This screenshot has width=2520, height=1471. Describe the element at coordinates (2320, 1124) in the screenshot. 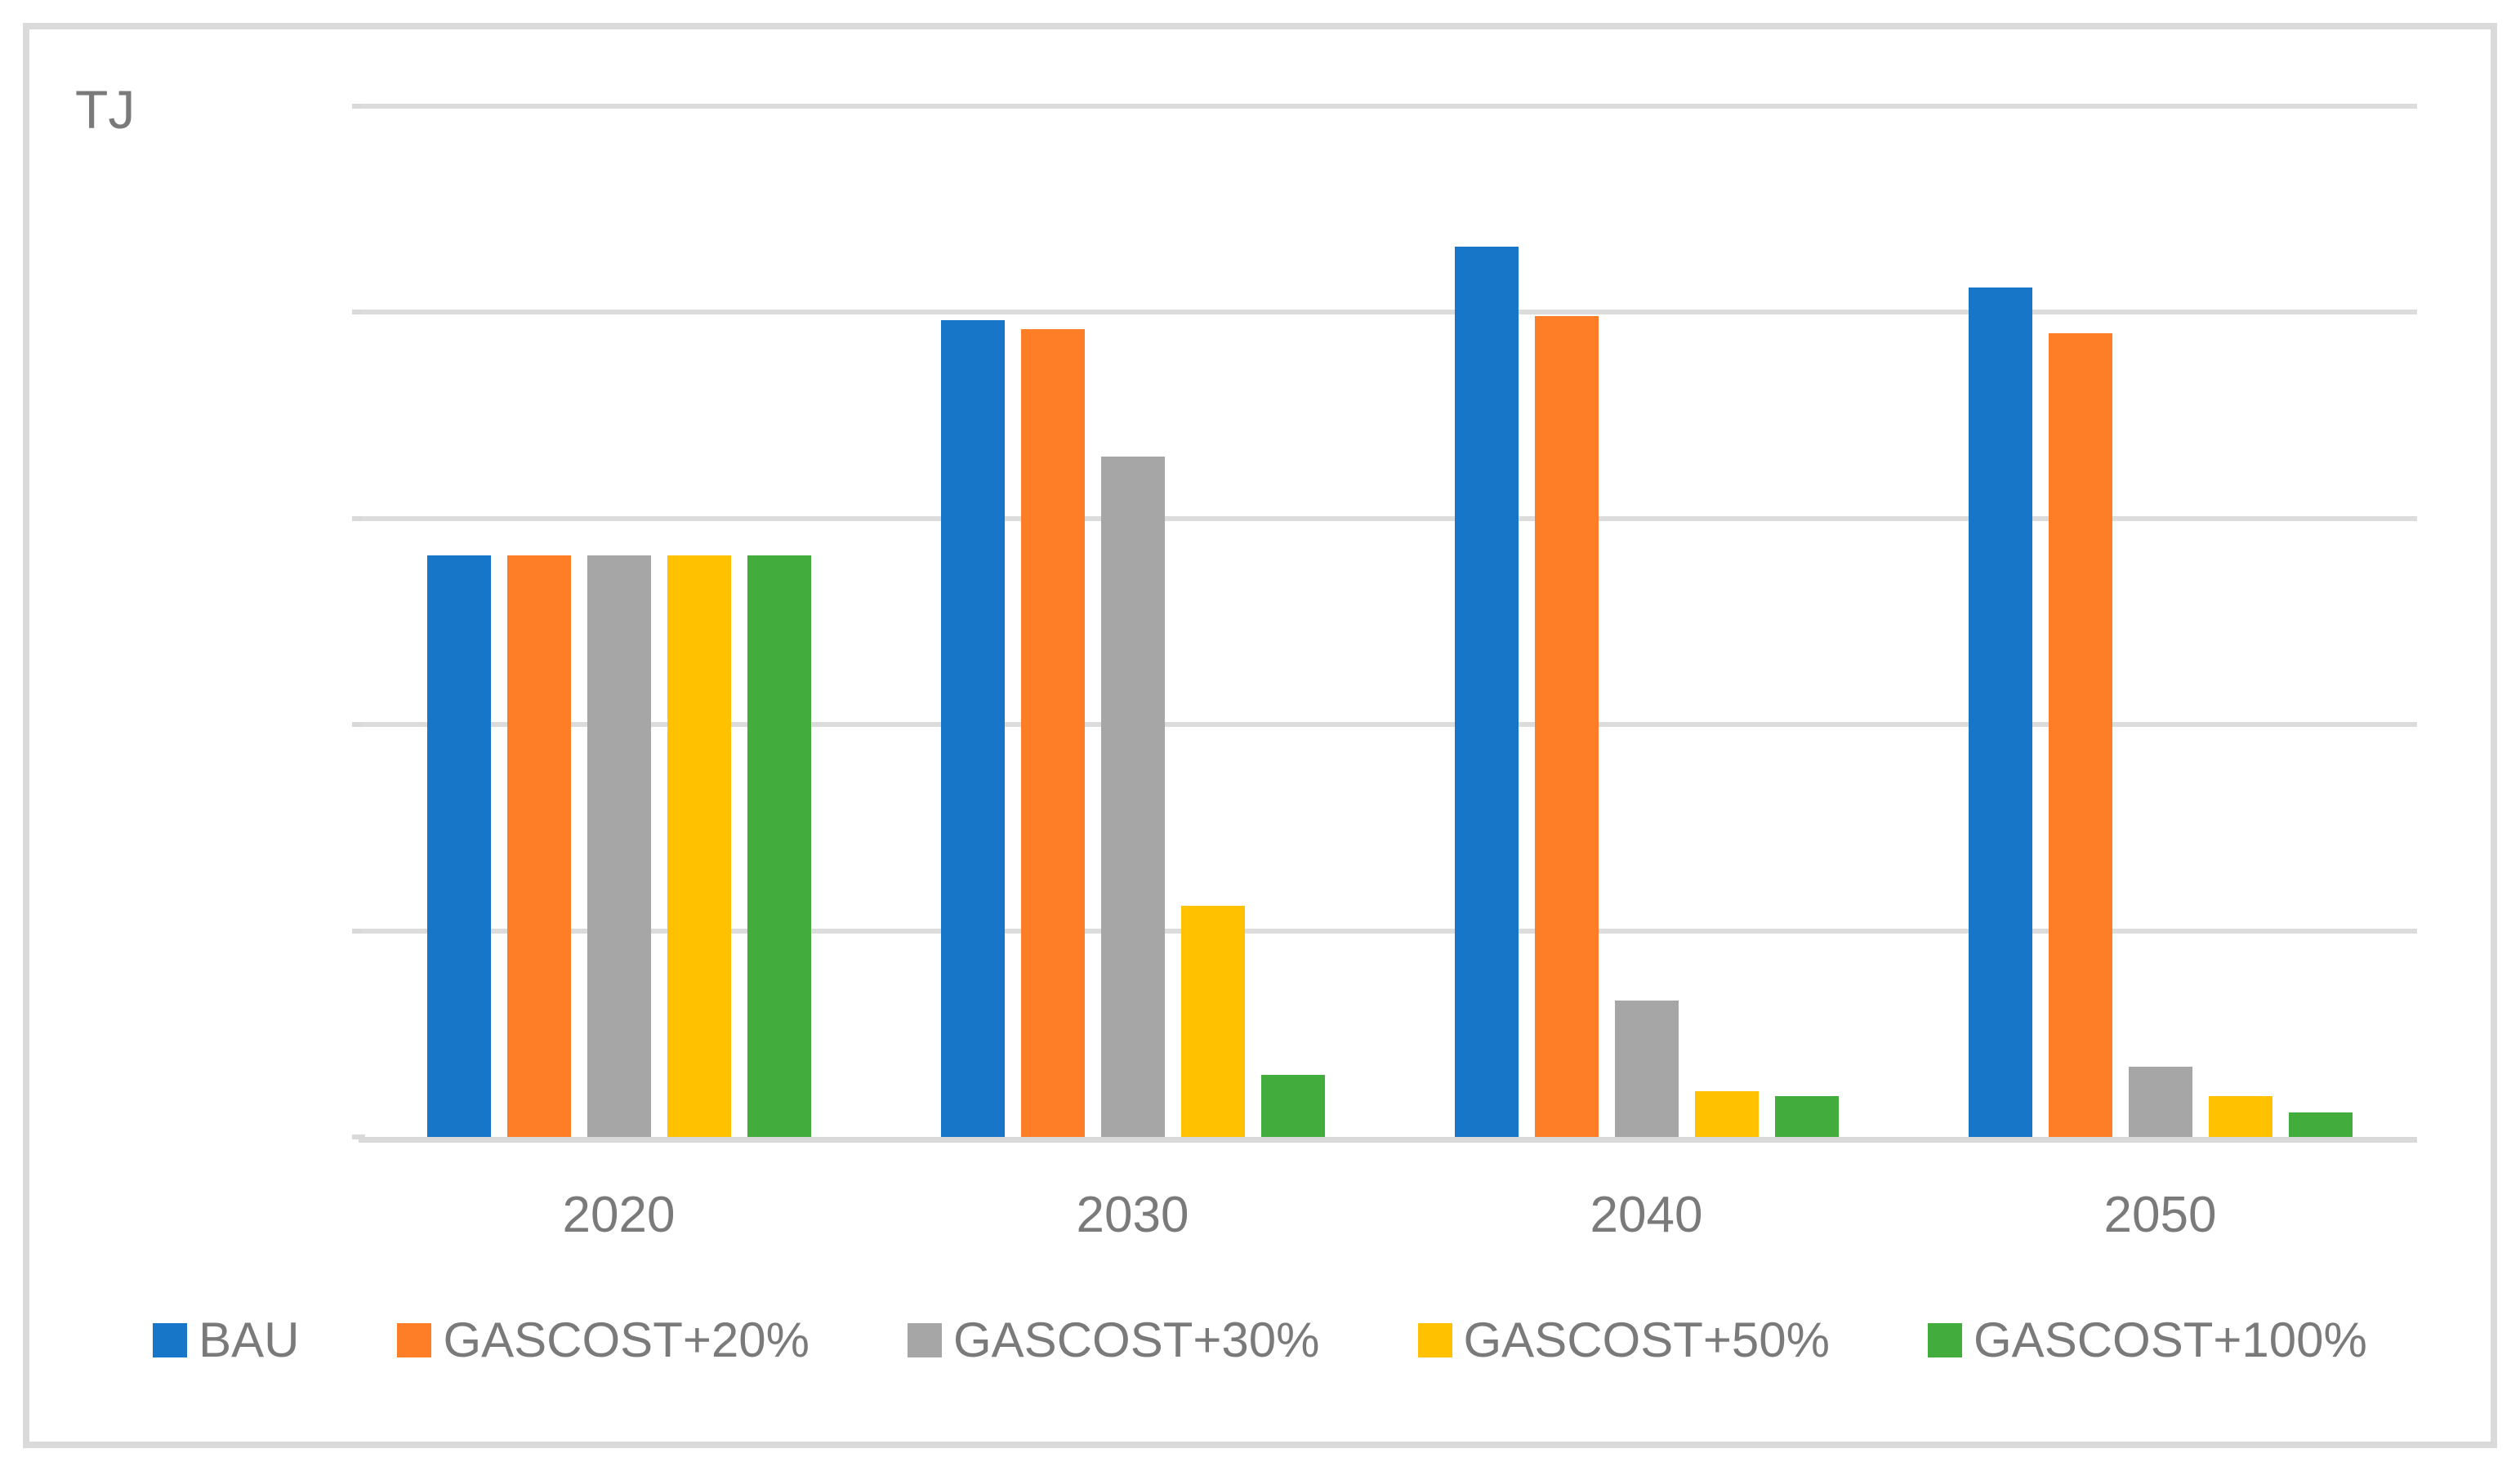

I see `bar-GASCOST+100%-2050` at that location.